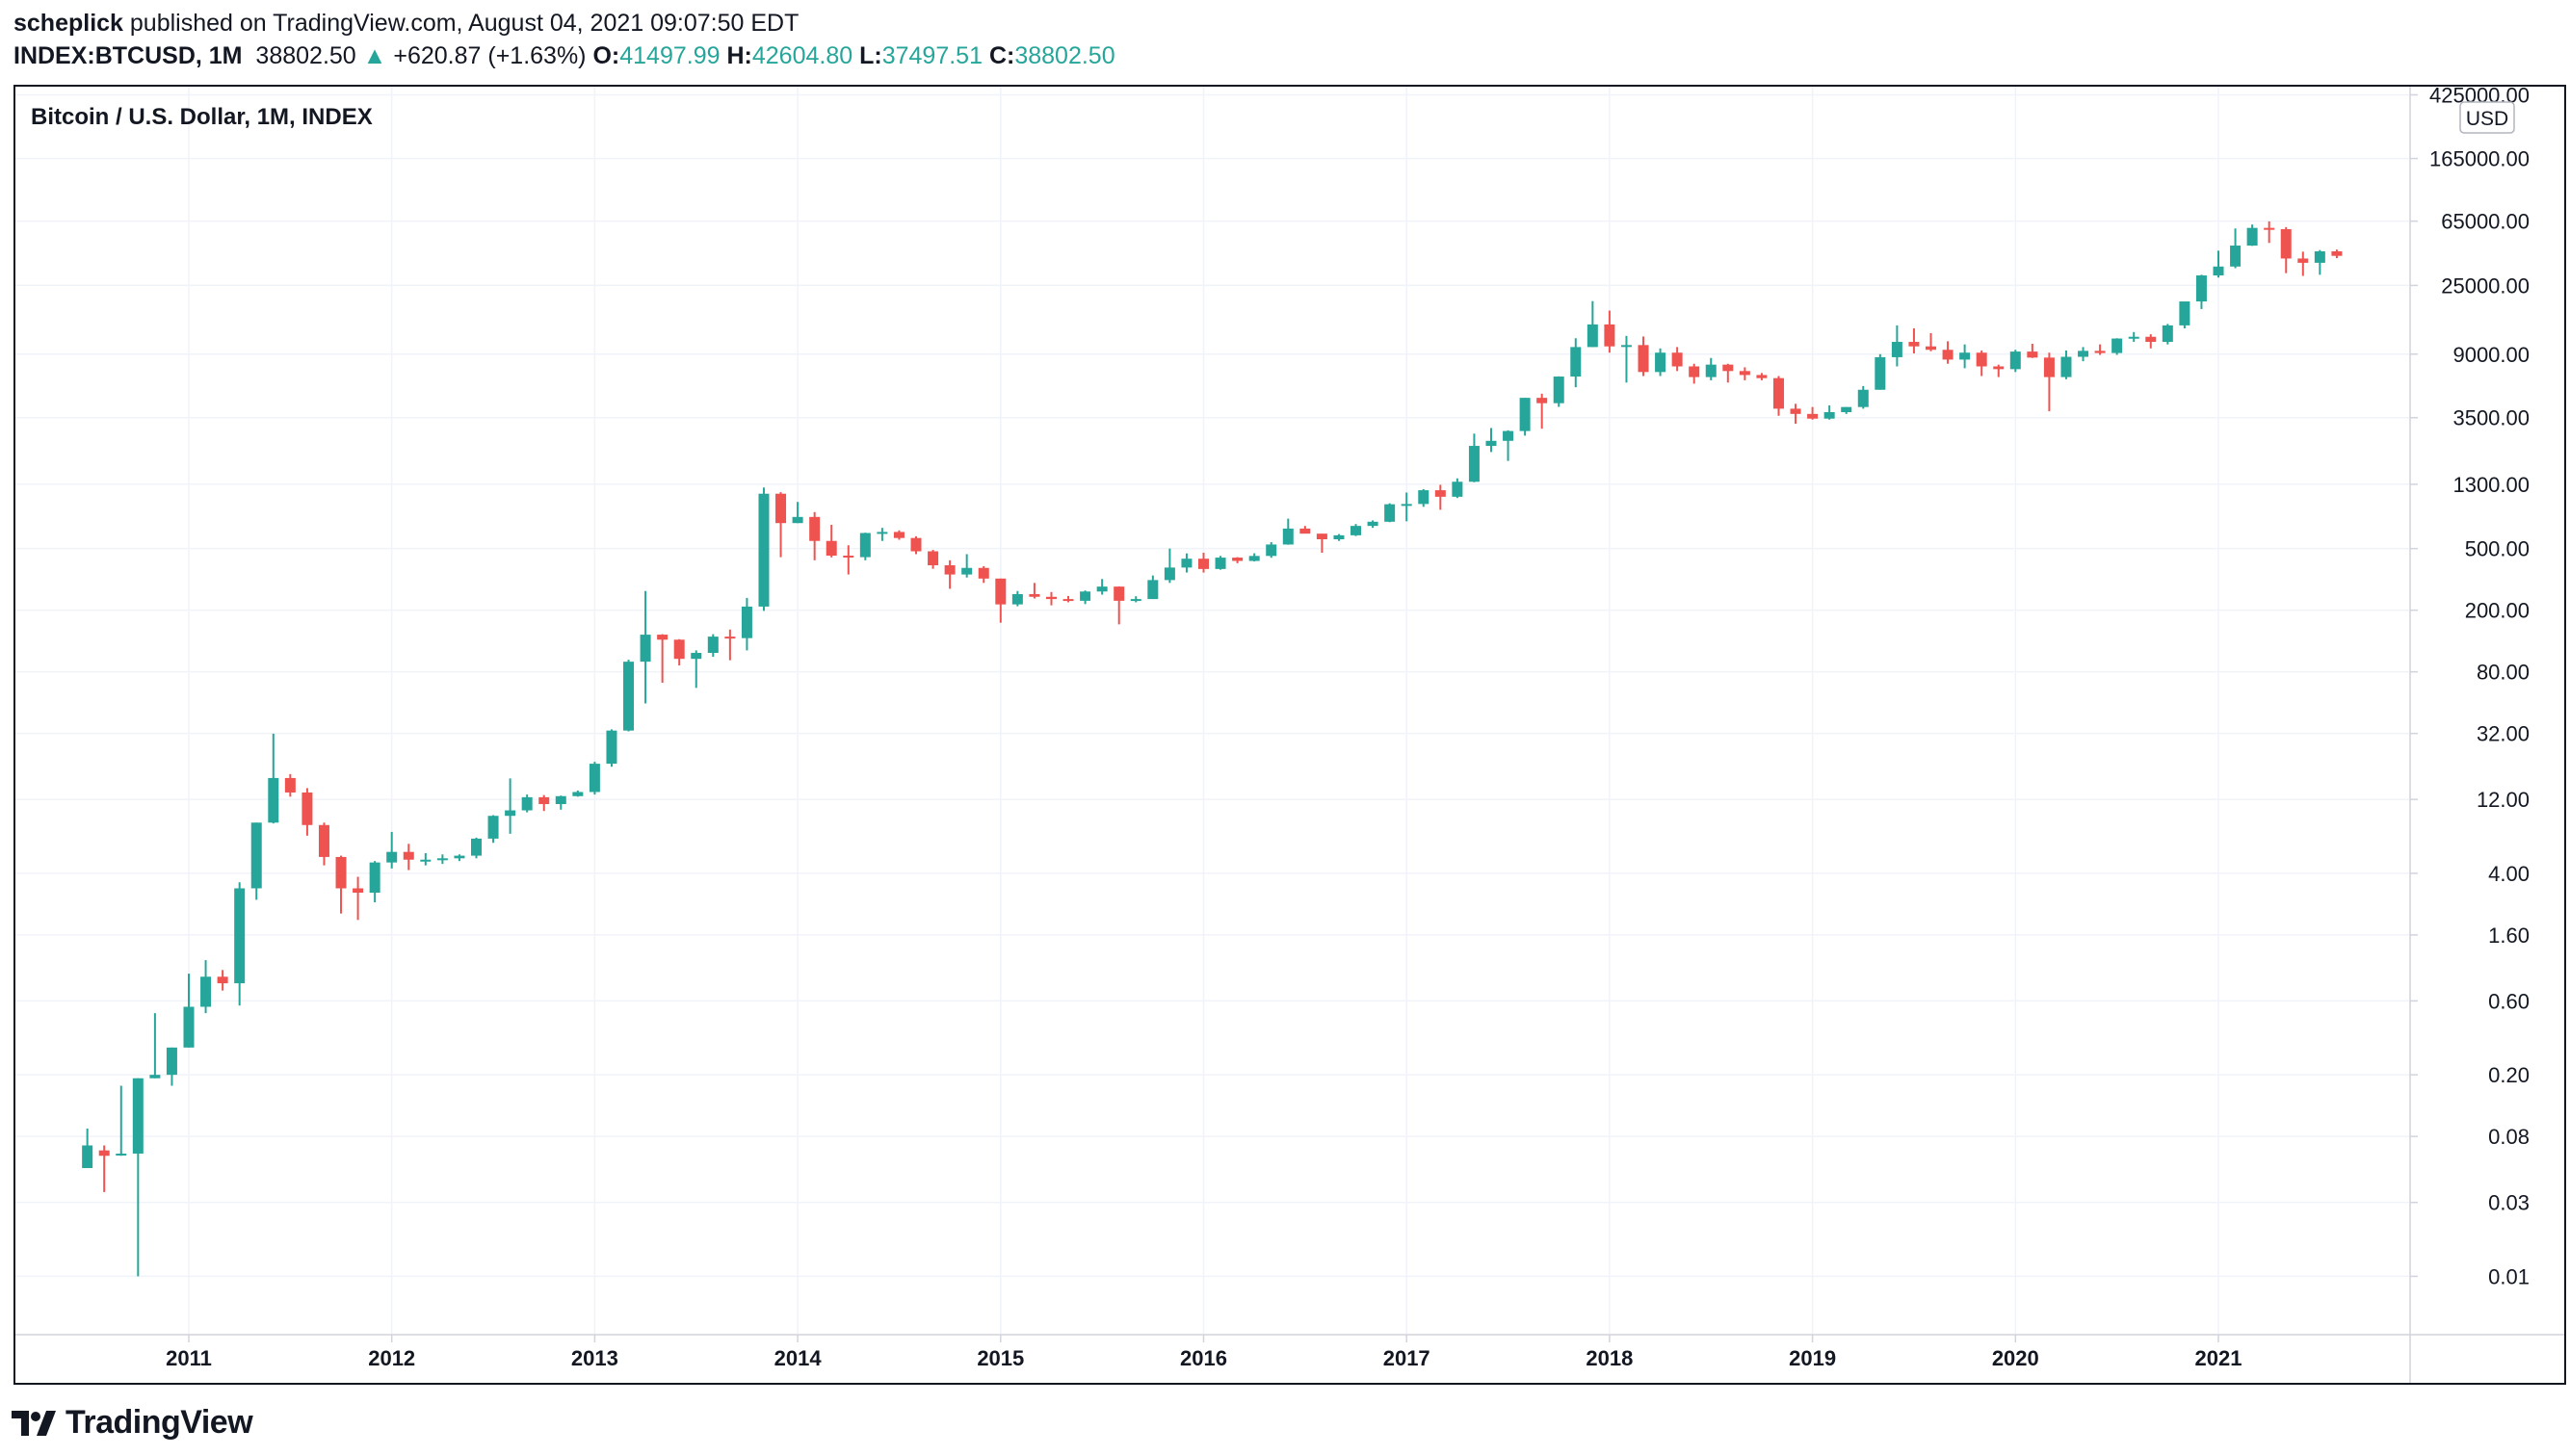  What do you see at coordinates (2503, 734) in the screenshot?
I see `y-tick-label: 32.00` at bounding box center [2503, 734].